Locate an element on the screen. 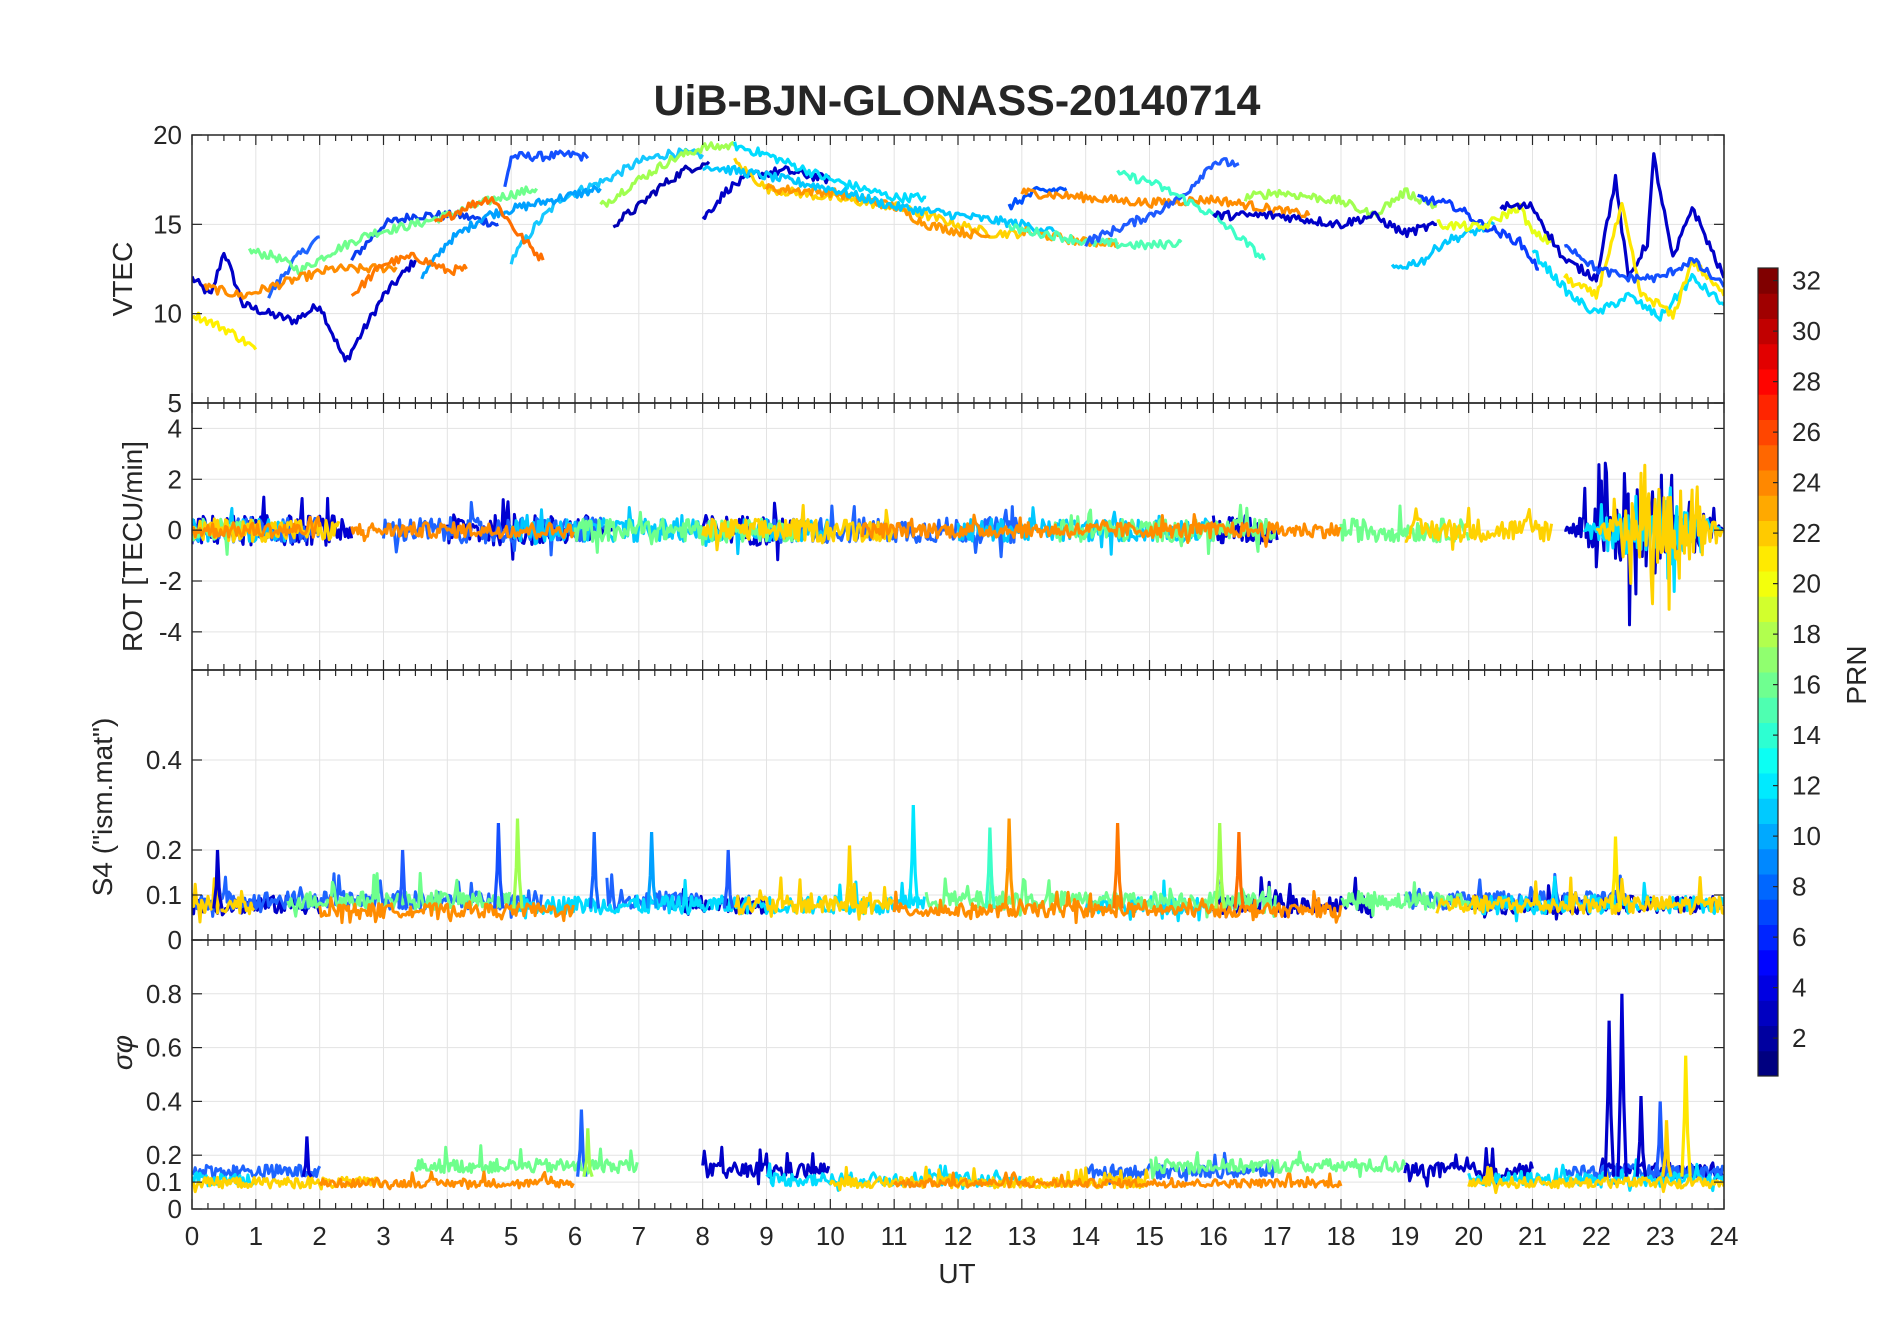 This screenshot has height=1330, width=1902. colorbar-tick-label: 26 is located at coordinates (1806, 432).